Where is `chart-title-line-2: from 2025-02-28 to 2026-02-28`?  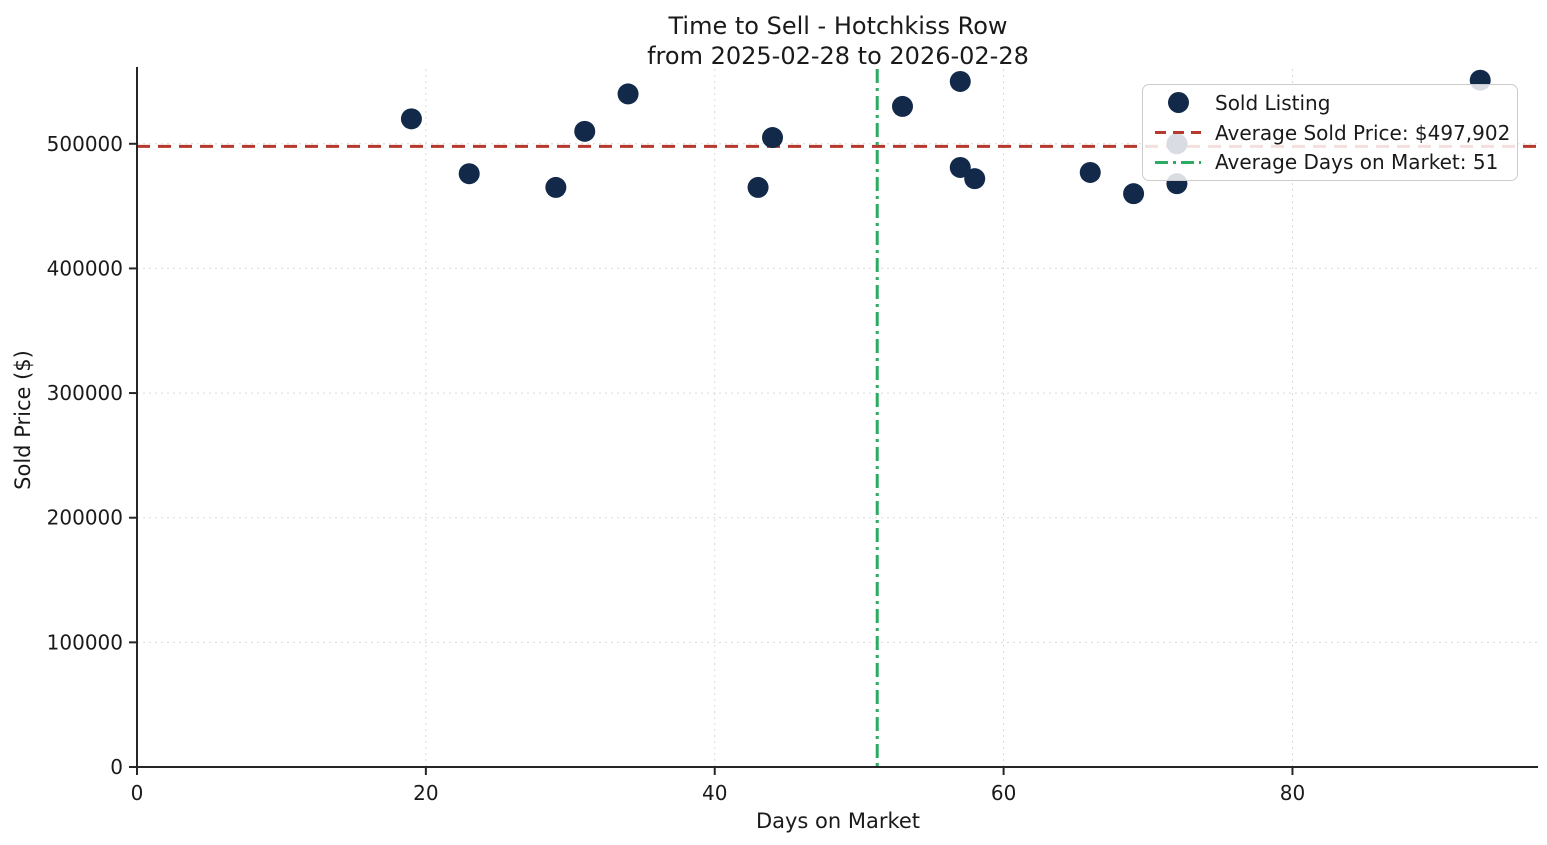 chart-title-line-2: from 2025-02-28 to 2026-02-28 is located at coordinates (838, 56).